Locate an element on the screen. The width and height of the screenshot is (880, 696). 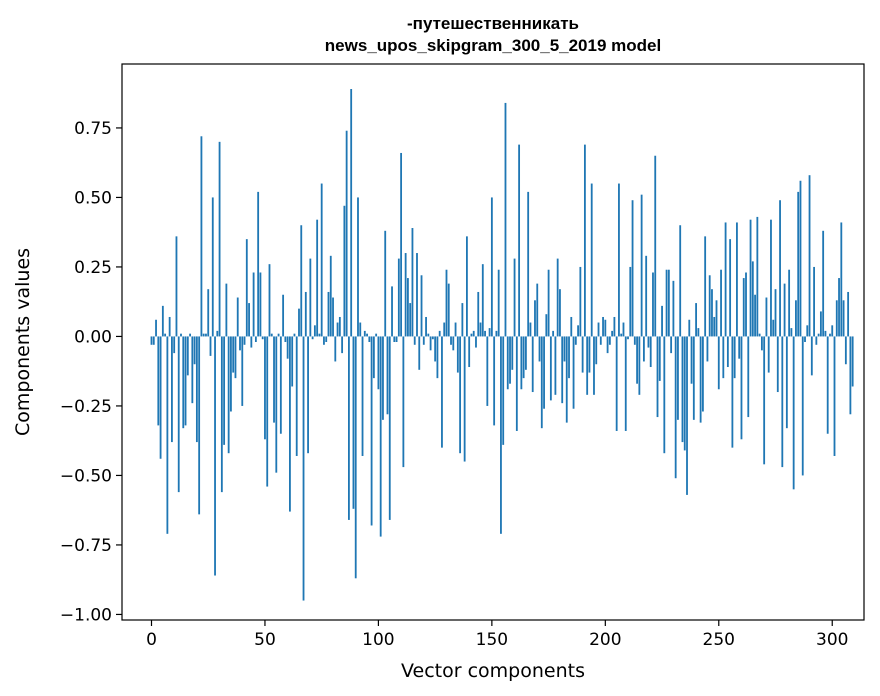
x-axis-ticks: 0 50 100 150 200 250 300 is located at coordinates (497, 635).